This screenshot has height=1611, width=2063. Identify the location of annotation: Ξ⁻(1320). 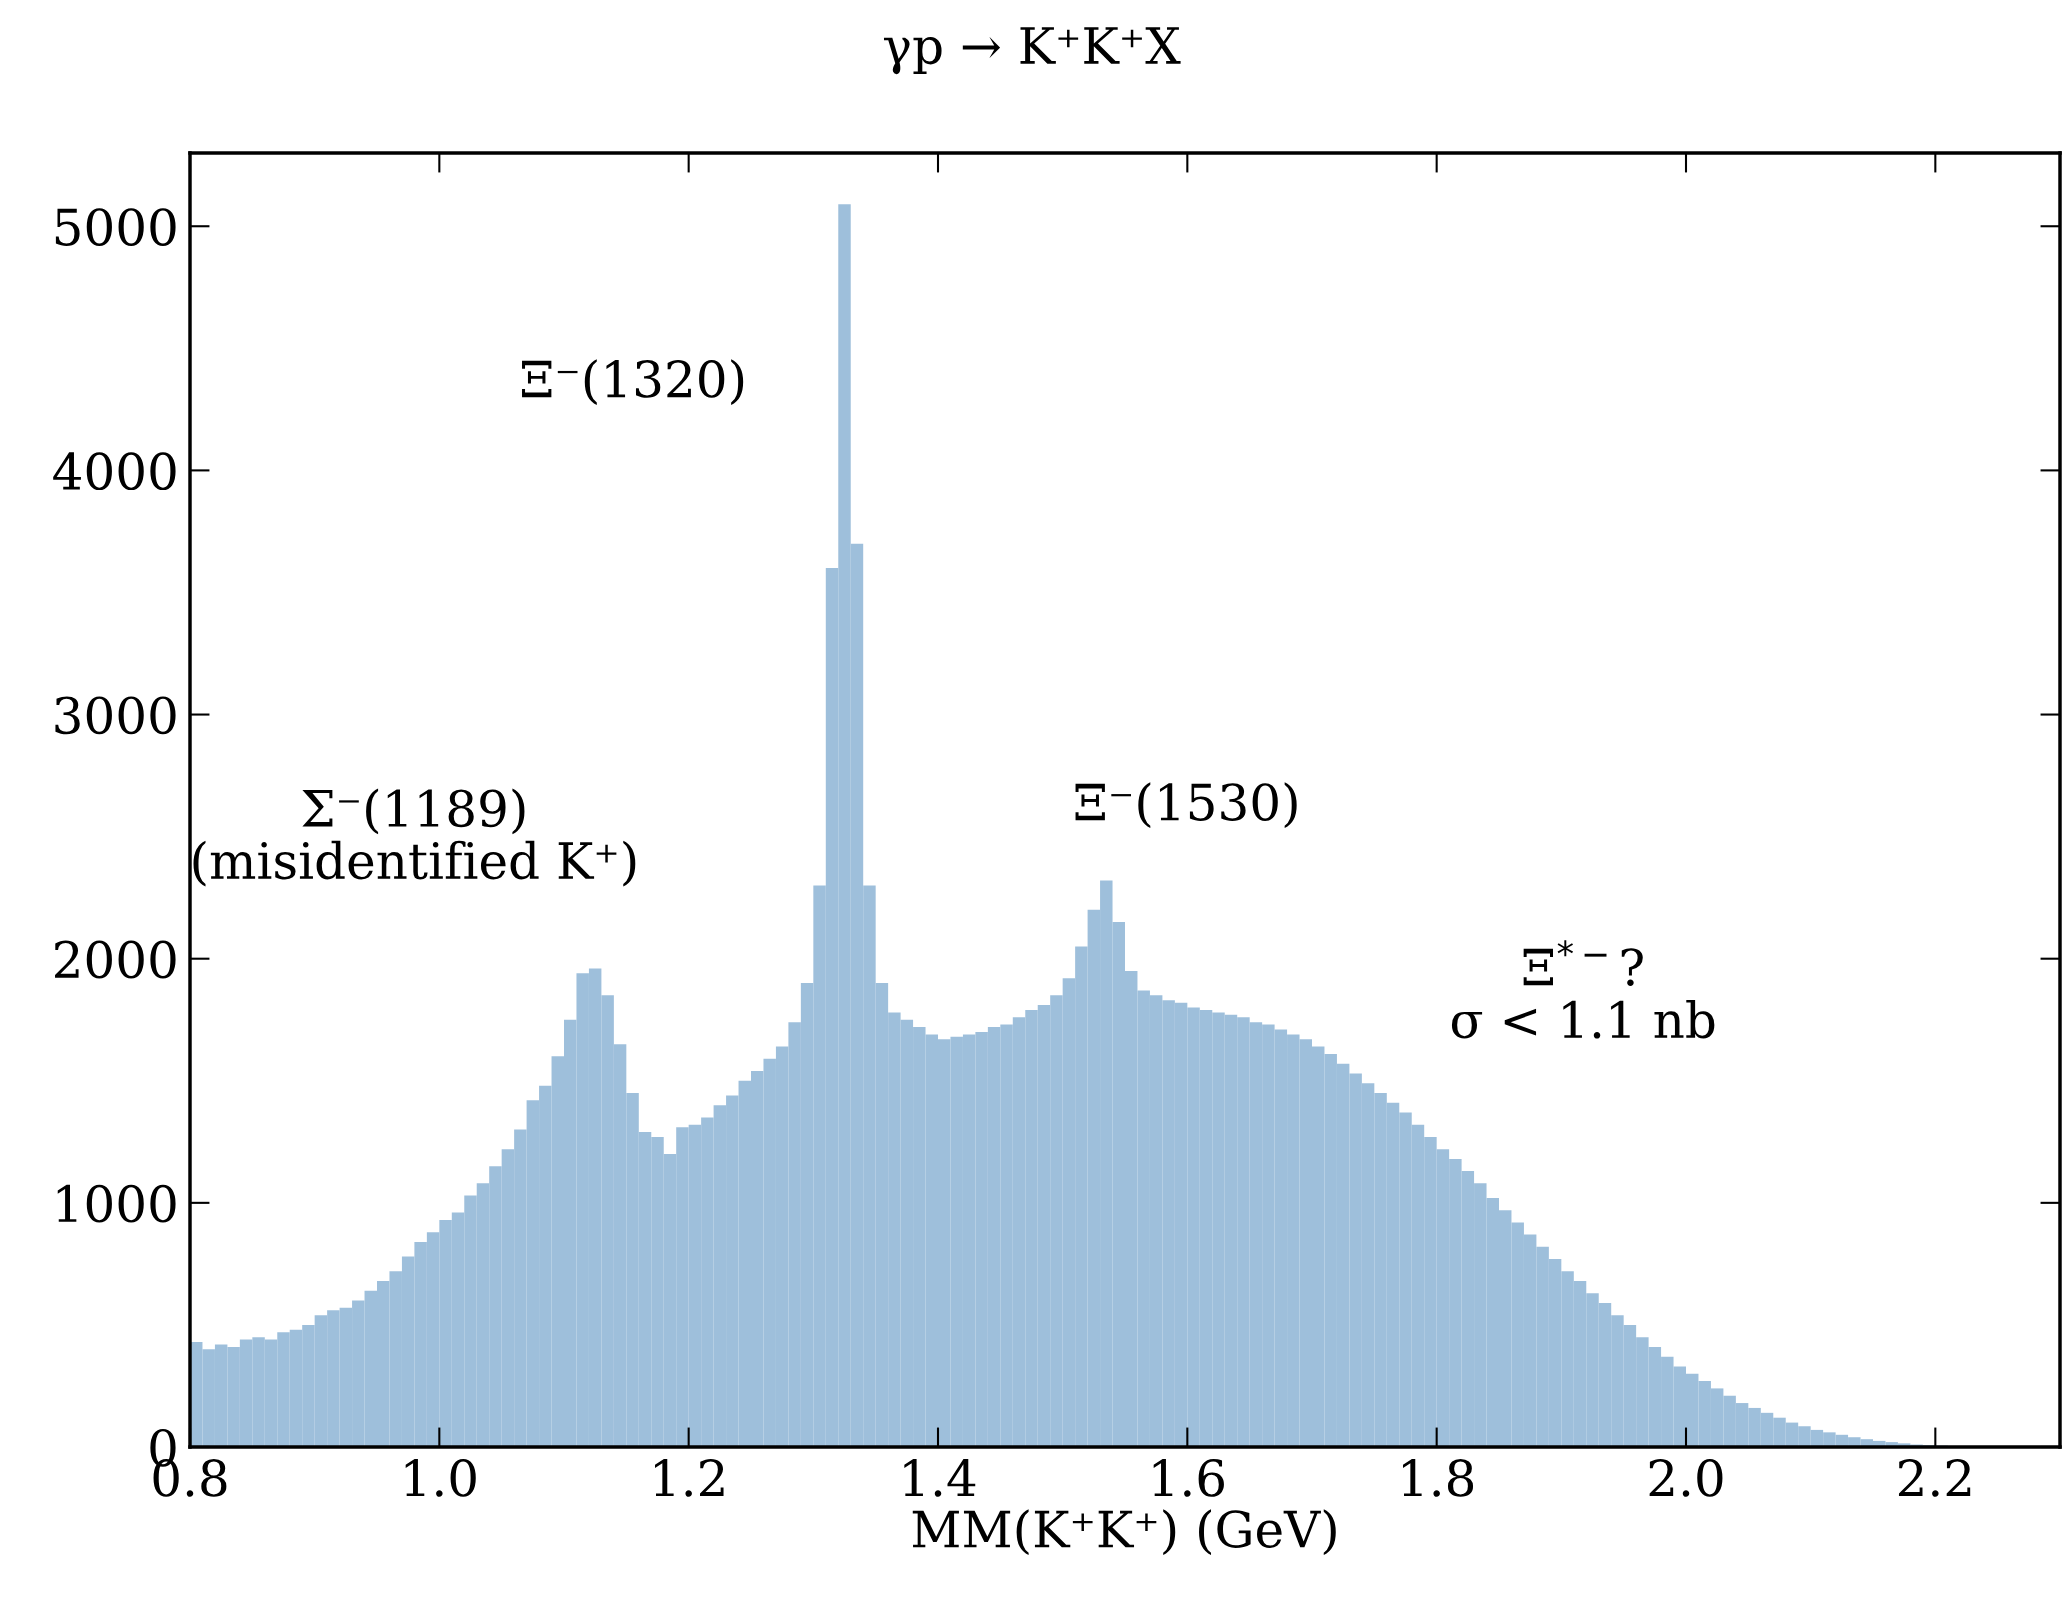
(633, 382).